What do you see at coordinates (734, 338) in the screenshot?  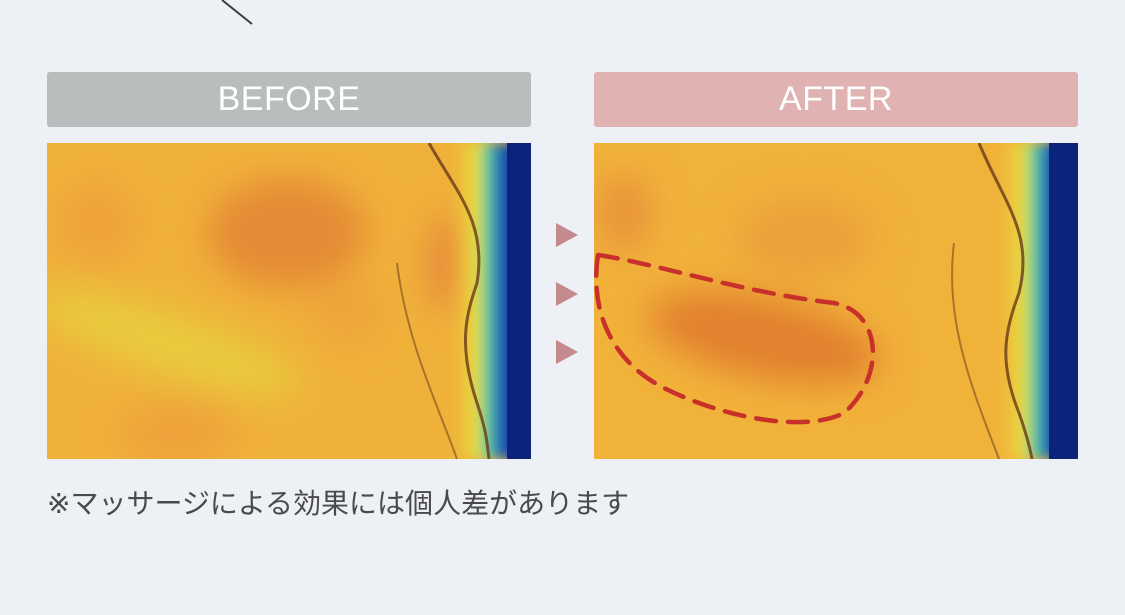 I see `highlight-outline` at bounding box center [734, 338].